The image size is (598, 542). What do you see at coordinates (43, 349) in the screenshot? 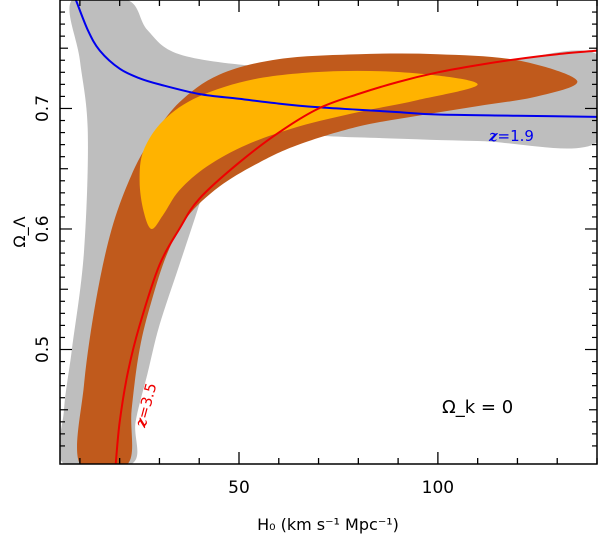
I see `y-tick-label: 0.5` at bounding box center [43, 349].